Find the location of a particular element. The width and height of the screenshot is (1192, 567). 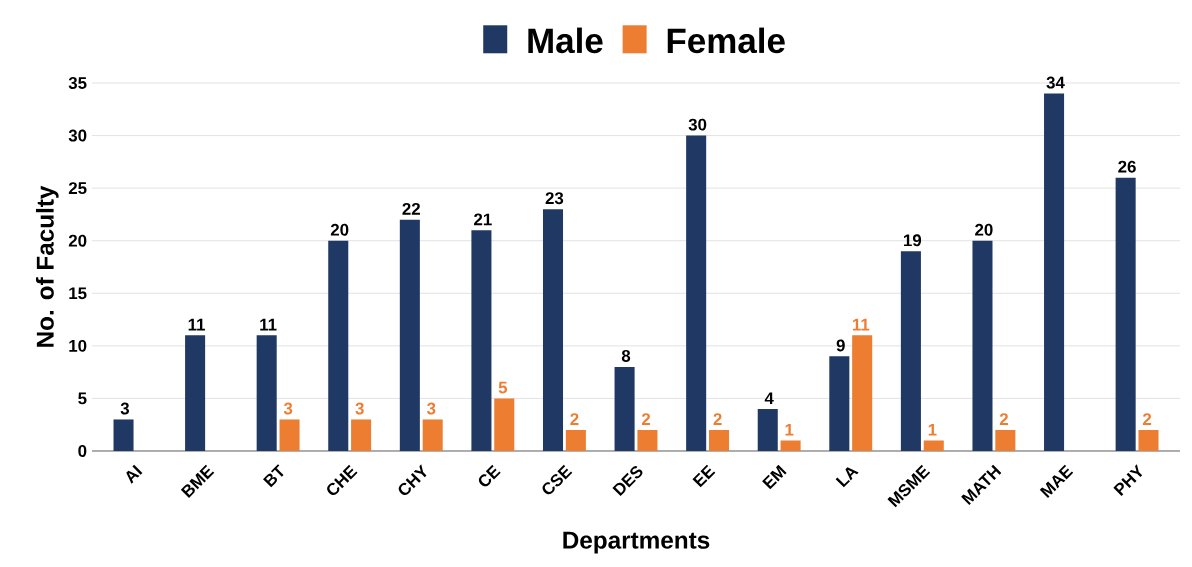

data-label: 19 is located at coordinates (912, 240).